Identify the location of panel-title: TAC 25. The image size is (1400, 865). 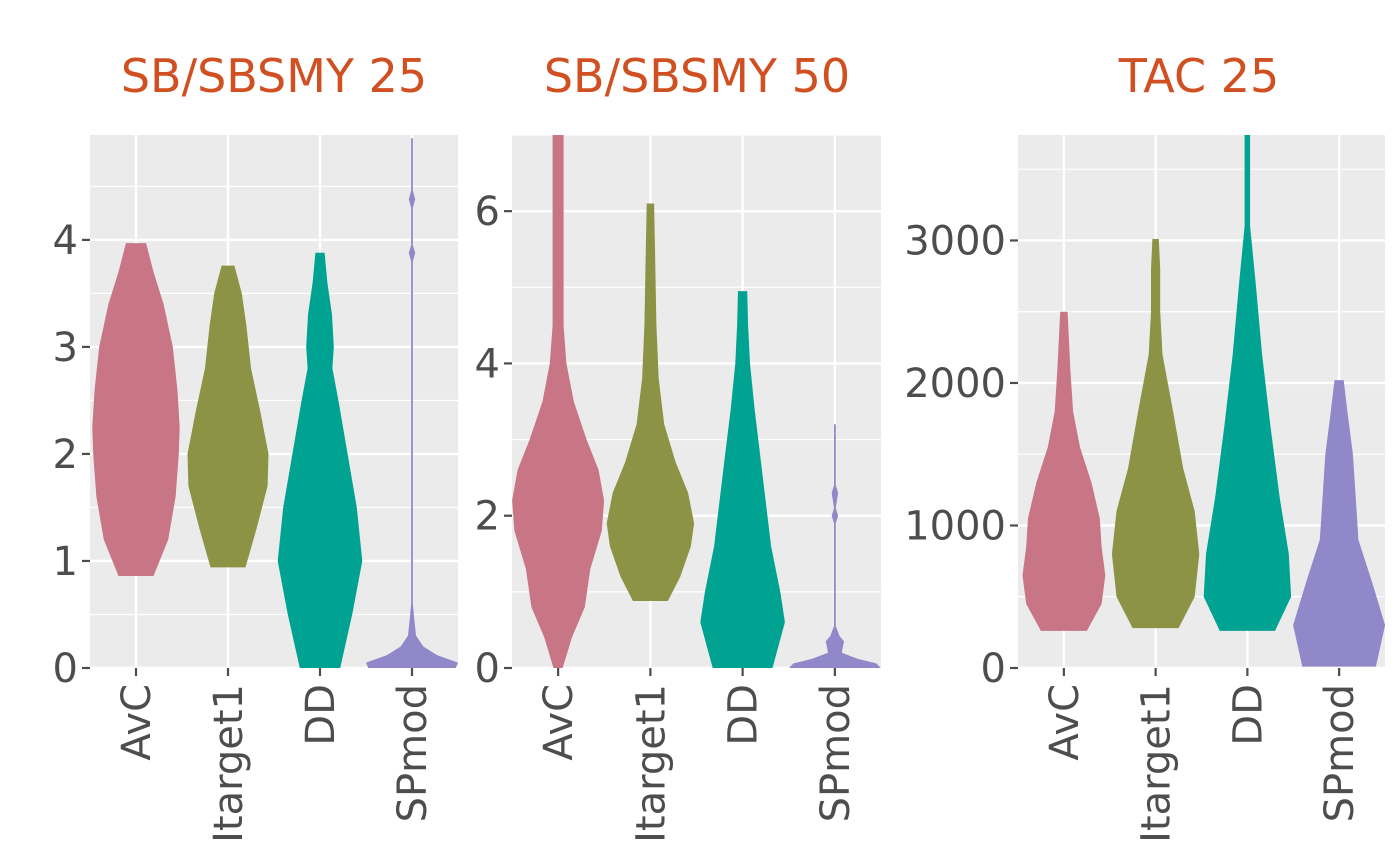
(1198, 76).